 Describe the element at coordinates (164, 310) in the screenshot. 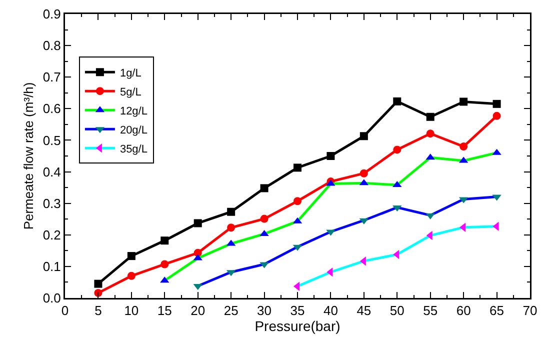

I see `x-tick-label: 15` at that location.